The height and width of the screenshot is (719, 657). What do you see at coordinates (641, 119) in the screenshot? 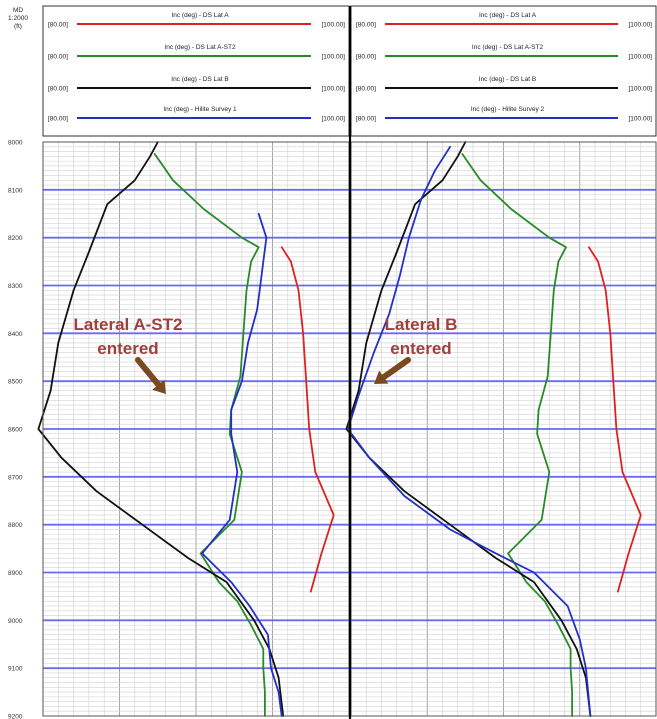
I see `legend-range-max-right-4: [100.00]` at bounding box center [641, 119].